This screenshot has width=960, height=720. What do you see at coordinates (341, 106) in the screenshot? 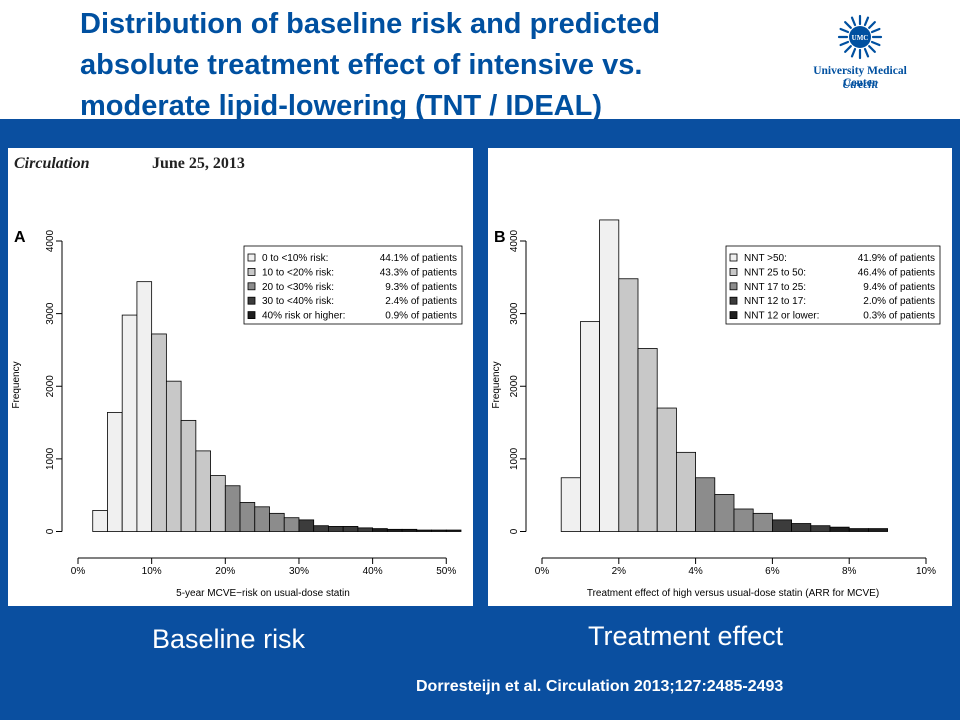
I see `title-line-3: moderate lipid-lowering (TNT / IDEAL)` at bounding box center [341, 106].